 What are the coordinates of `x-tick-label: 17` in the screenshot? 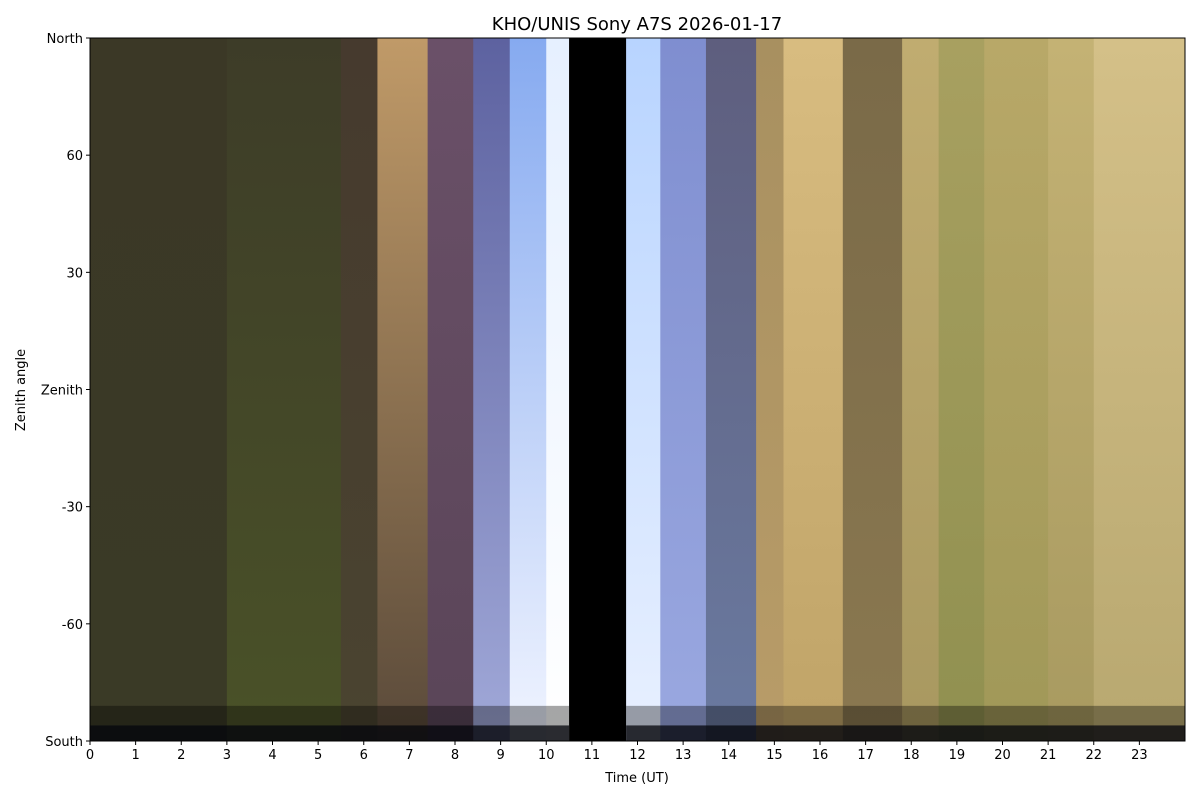 It's located at (865, 755).